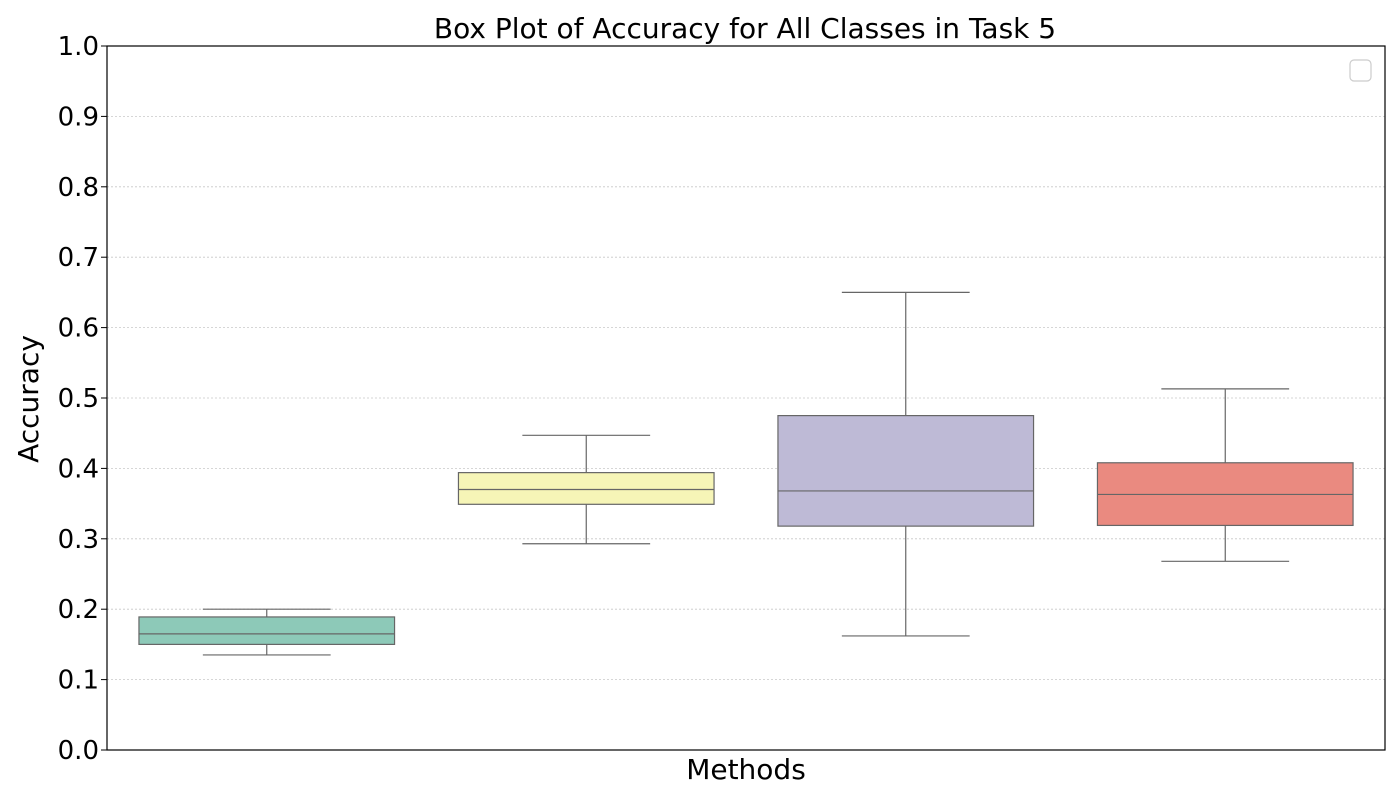 The width and height of the screenshot is (1400, 800). I want to click on legend-box, so click(1360, 70).